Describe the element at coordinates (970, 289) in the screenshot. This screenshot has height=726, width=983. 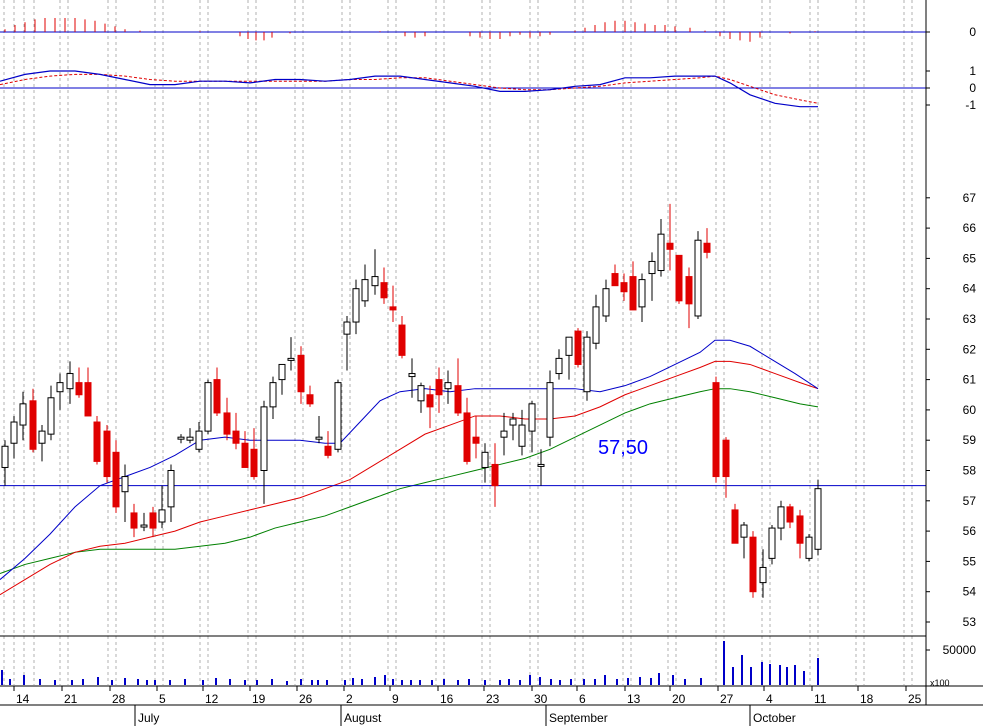
I see `price-axis-label: 64` at that location.